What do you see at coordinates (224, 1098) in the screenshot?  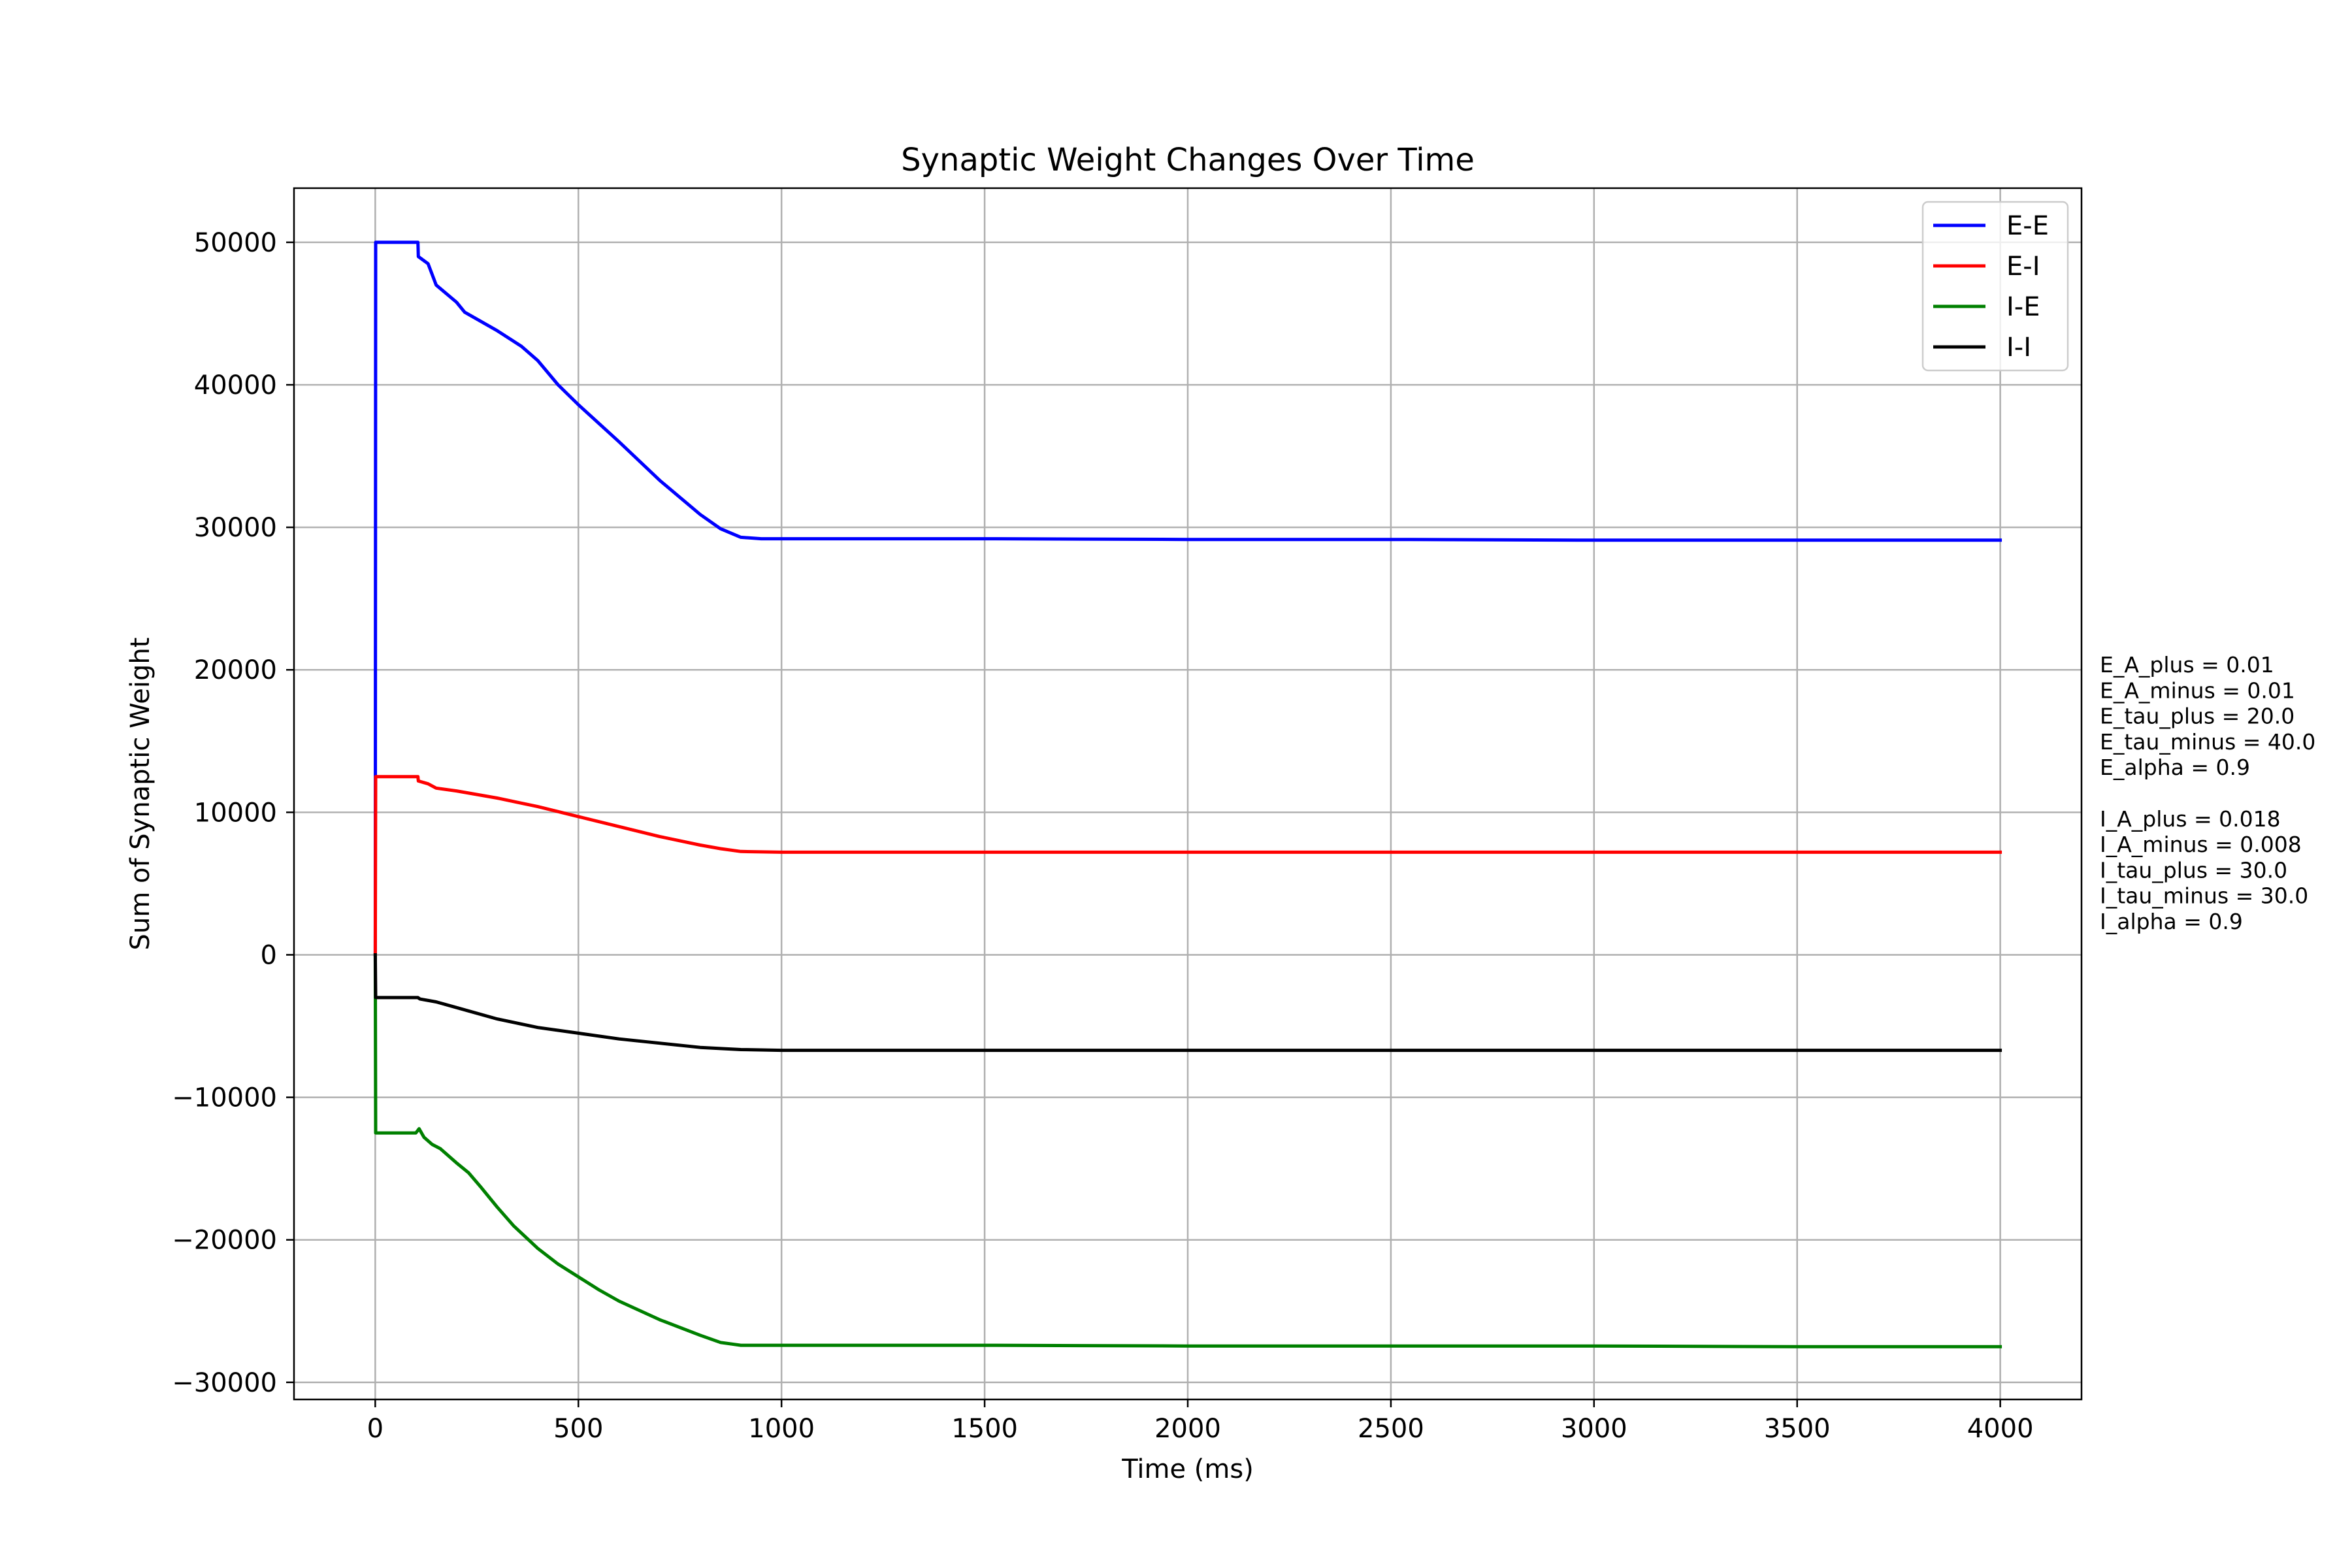 I see `y-tick-label: −10000` at bounding box center [224, 1098].